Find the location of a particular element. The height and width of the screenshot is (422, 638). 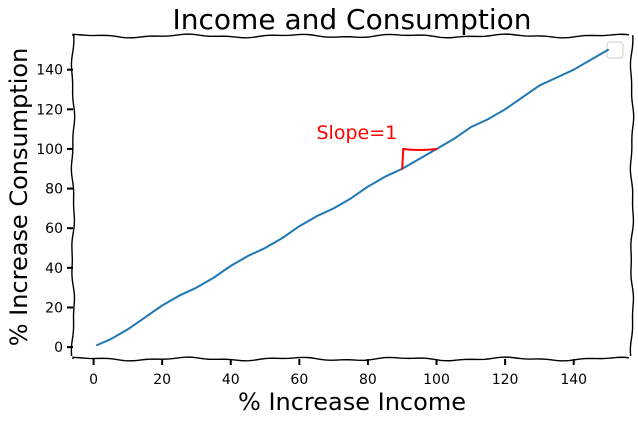

chart-title: Income and Consumption is located at coordinates (352, 19).